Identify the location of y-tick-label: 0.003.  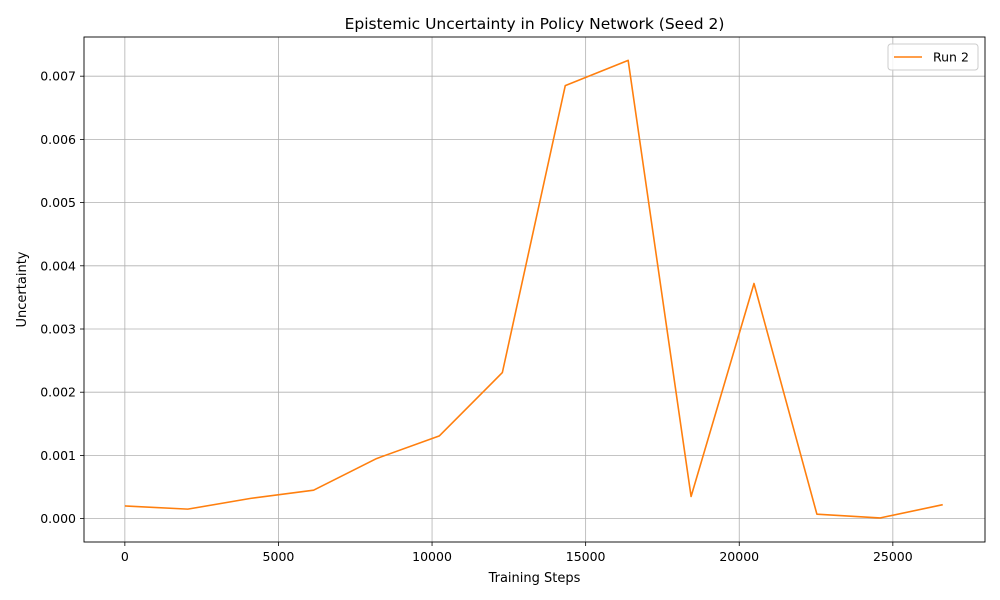
(58, 329).